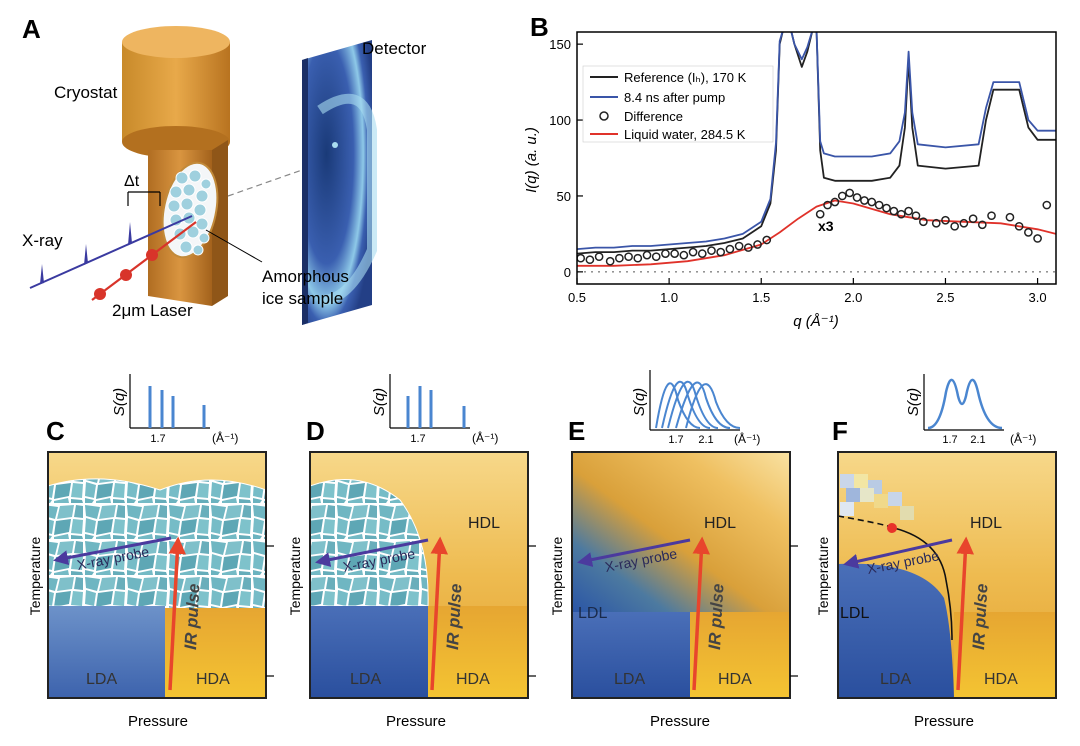  What do you see at coordinates (177, 613) in the screenshot?
I see `ir-pulse-arrow-c` at bounding box center [177, 613].